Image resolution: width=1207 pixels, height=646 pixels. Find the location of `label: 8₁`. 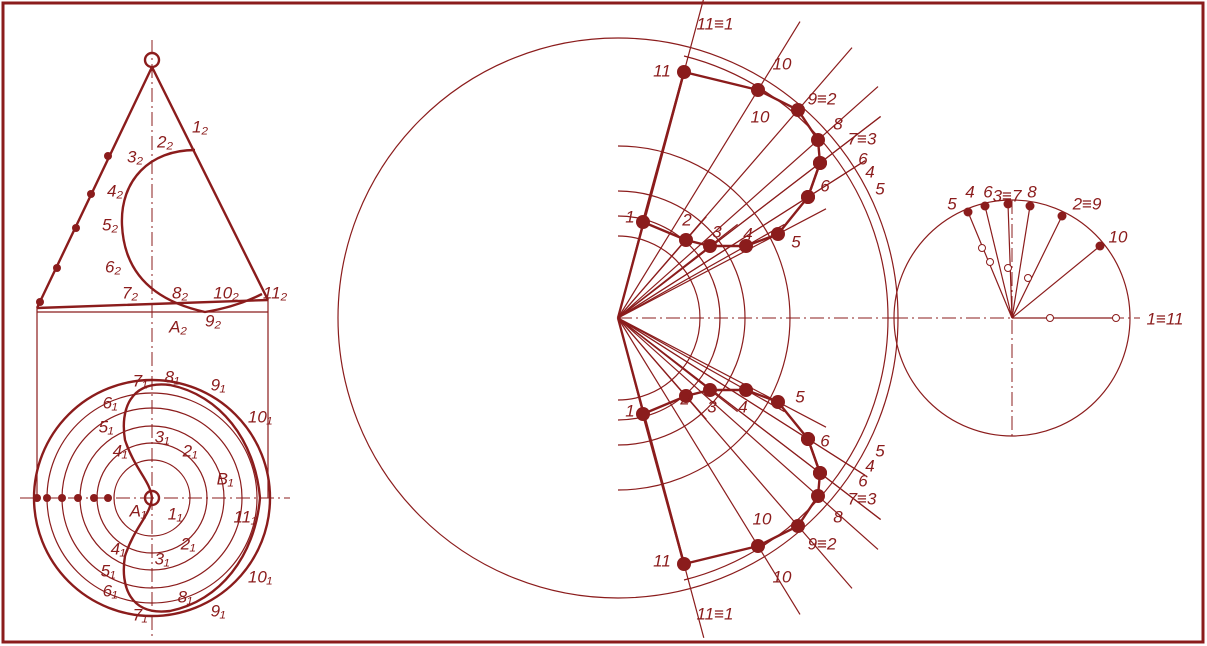

label: 8₁ is located at coordinates (172, 376).